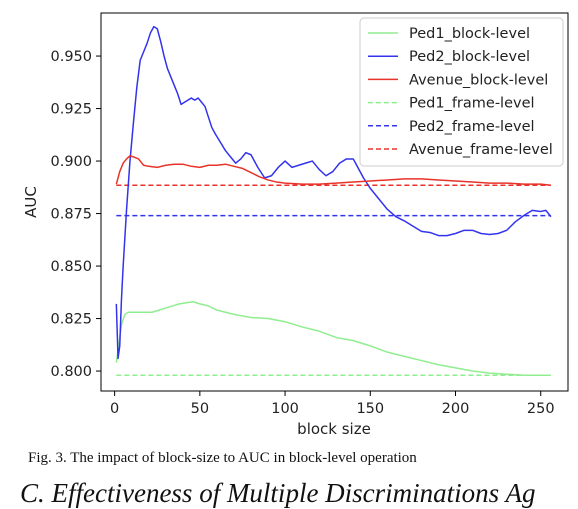 The height and width of the screenshot is (509, 578). I want to click on legend-entry: Ped2_frame-level, so click(472, 127).